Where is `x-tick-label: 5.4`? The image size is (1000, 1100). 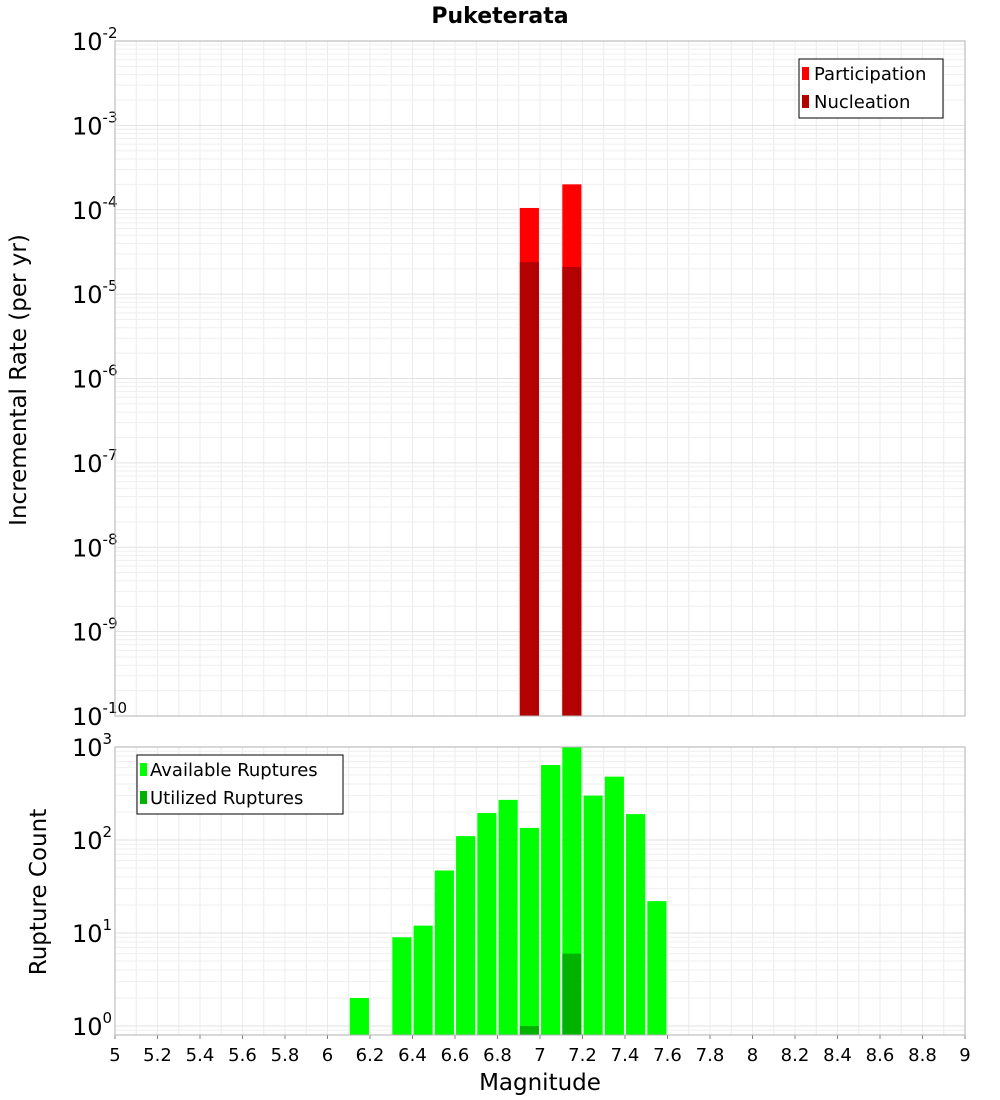
x-tick-label: 5.4 is located at coordinates (200, 1055).